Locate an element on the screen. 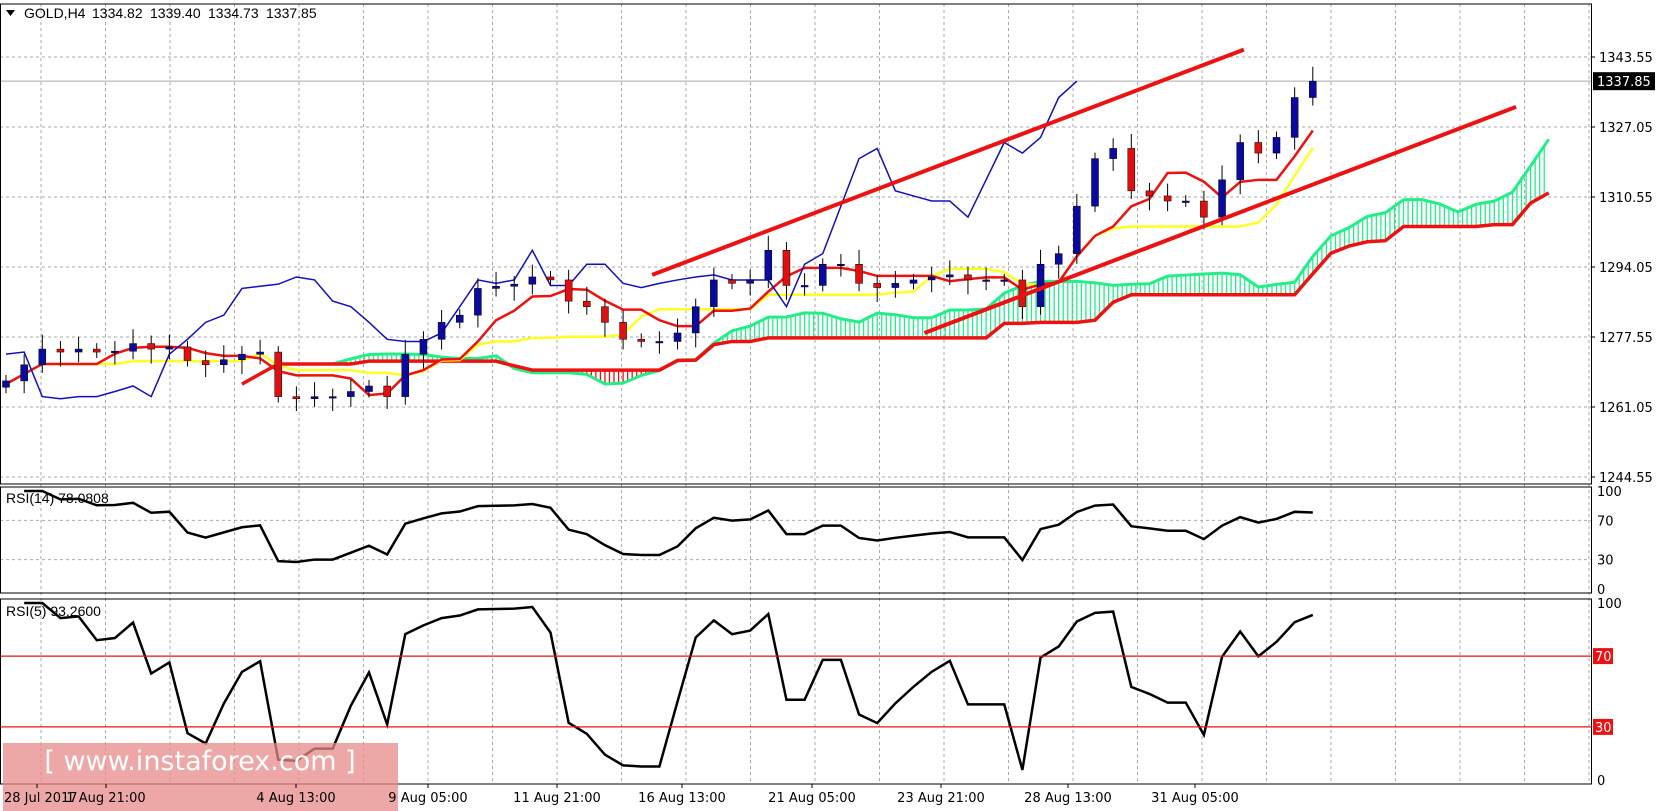 This screenshot has width=1657, height=811. y-tick-label: 1310.55 is located at coordinates (1626, 198).